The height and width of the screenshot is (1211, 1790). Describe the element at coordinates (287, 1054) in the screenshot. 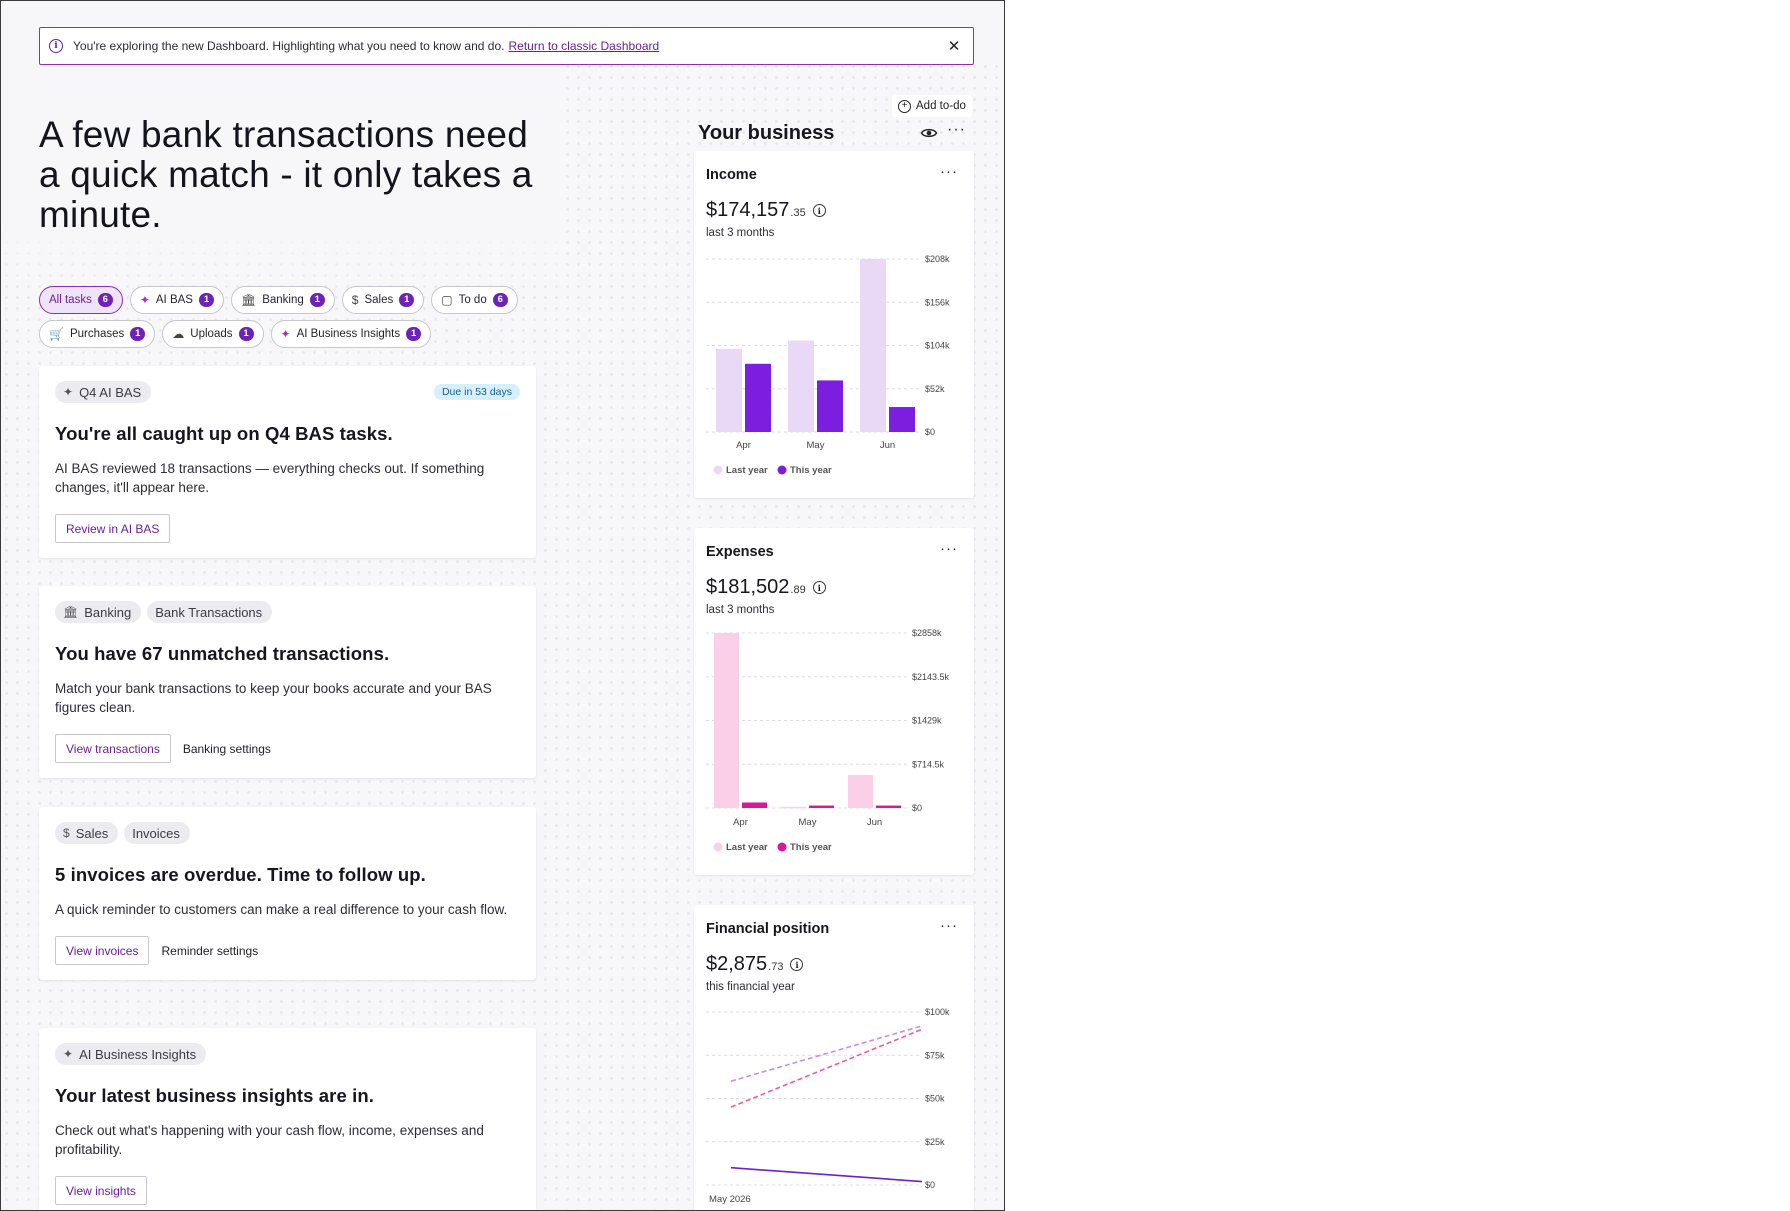

I see `task-tags: ✦ AI Business Insights` at that location.